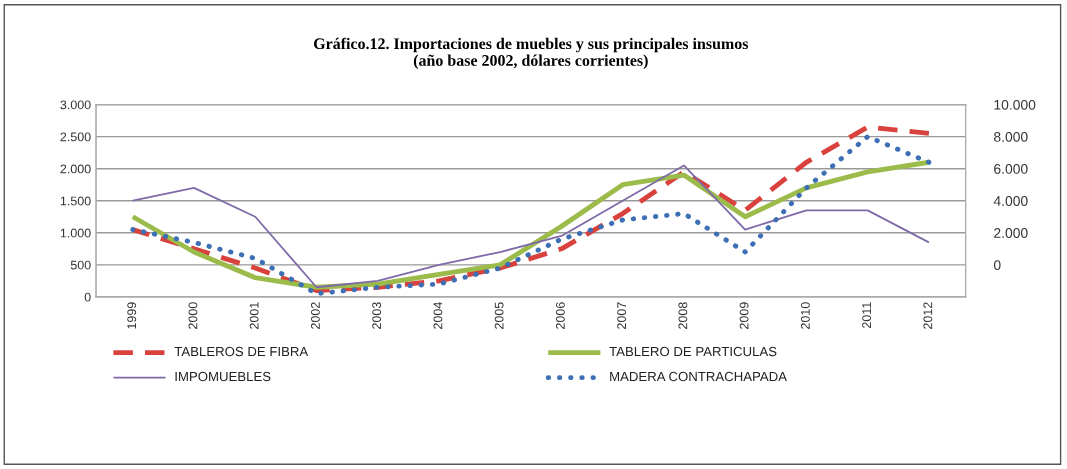 The image size is (1067, 469). Describe the element at coordinates (377, 315) in the screenshot. I see `x-tick-label: 2003` at that location.